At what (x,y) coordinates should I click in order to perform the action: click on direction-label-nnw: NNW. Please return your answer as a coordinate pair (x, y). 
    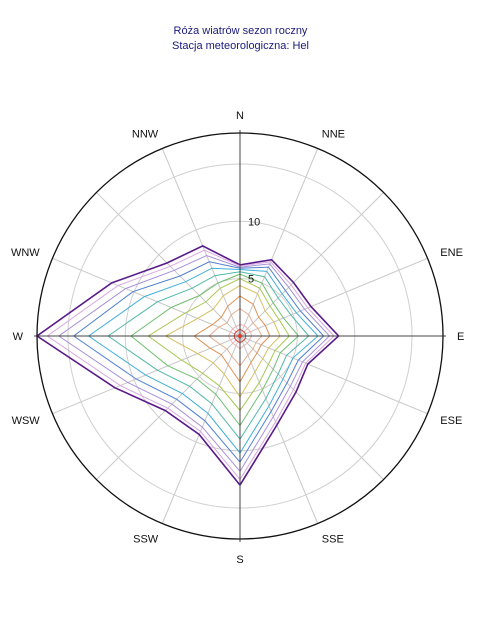
    Looking at the image, I should click on (145, 135).